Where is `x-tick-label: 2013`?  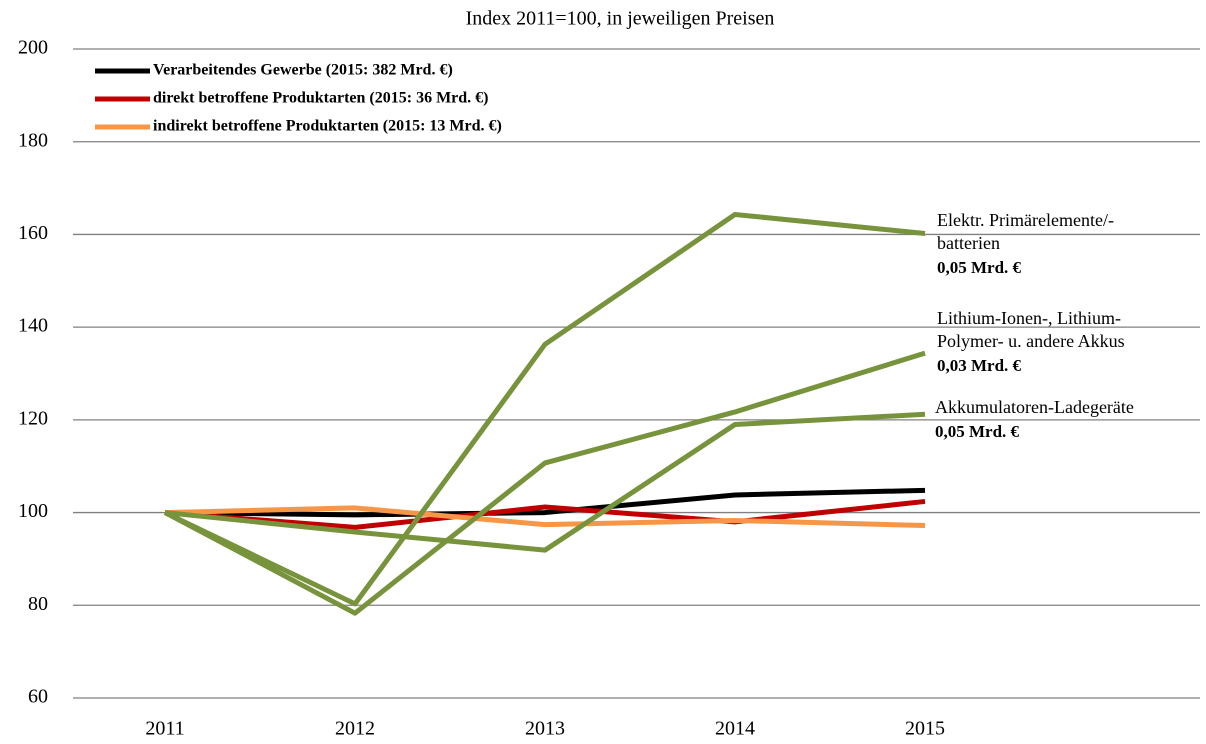 x-tick-label: 2013 is located at coordinates (545, 729).